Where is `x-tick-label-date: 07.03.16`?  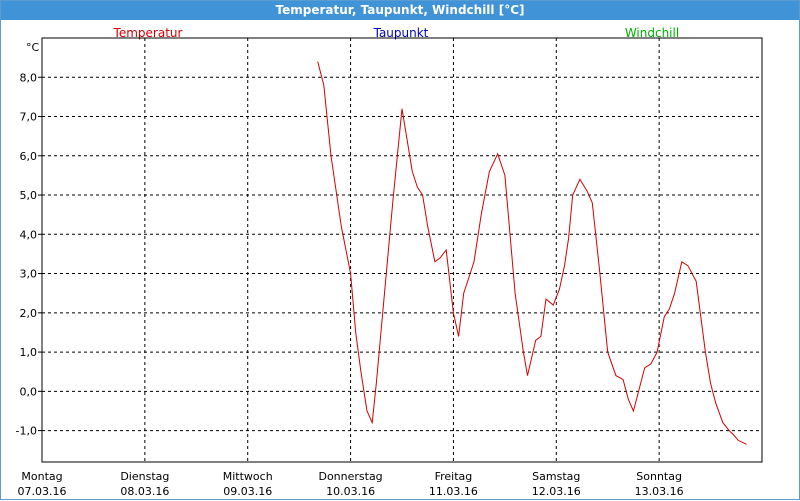 x-tick-label-date: 07.03.16 is located at coordinates (42, 491).